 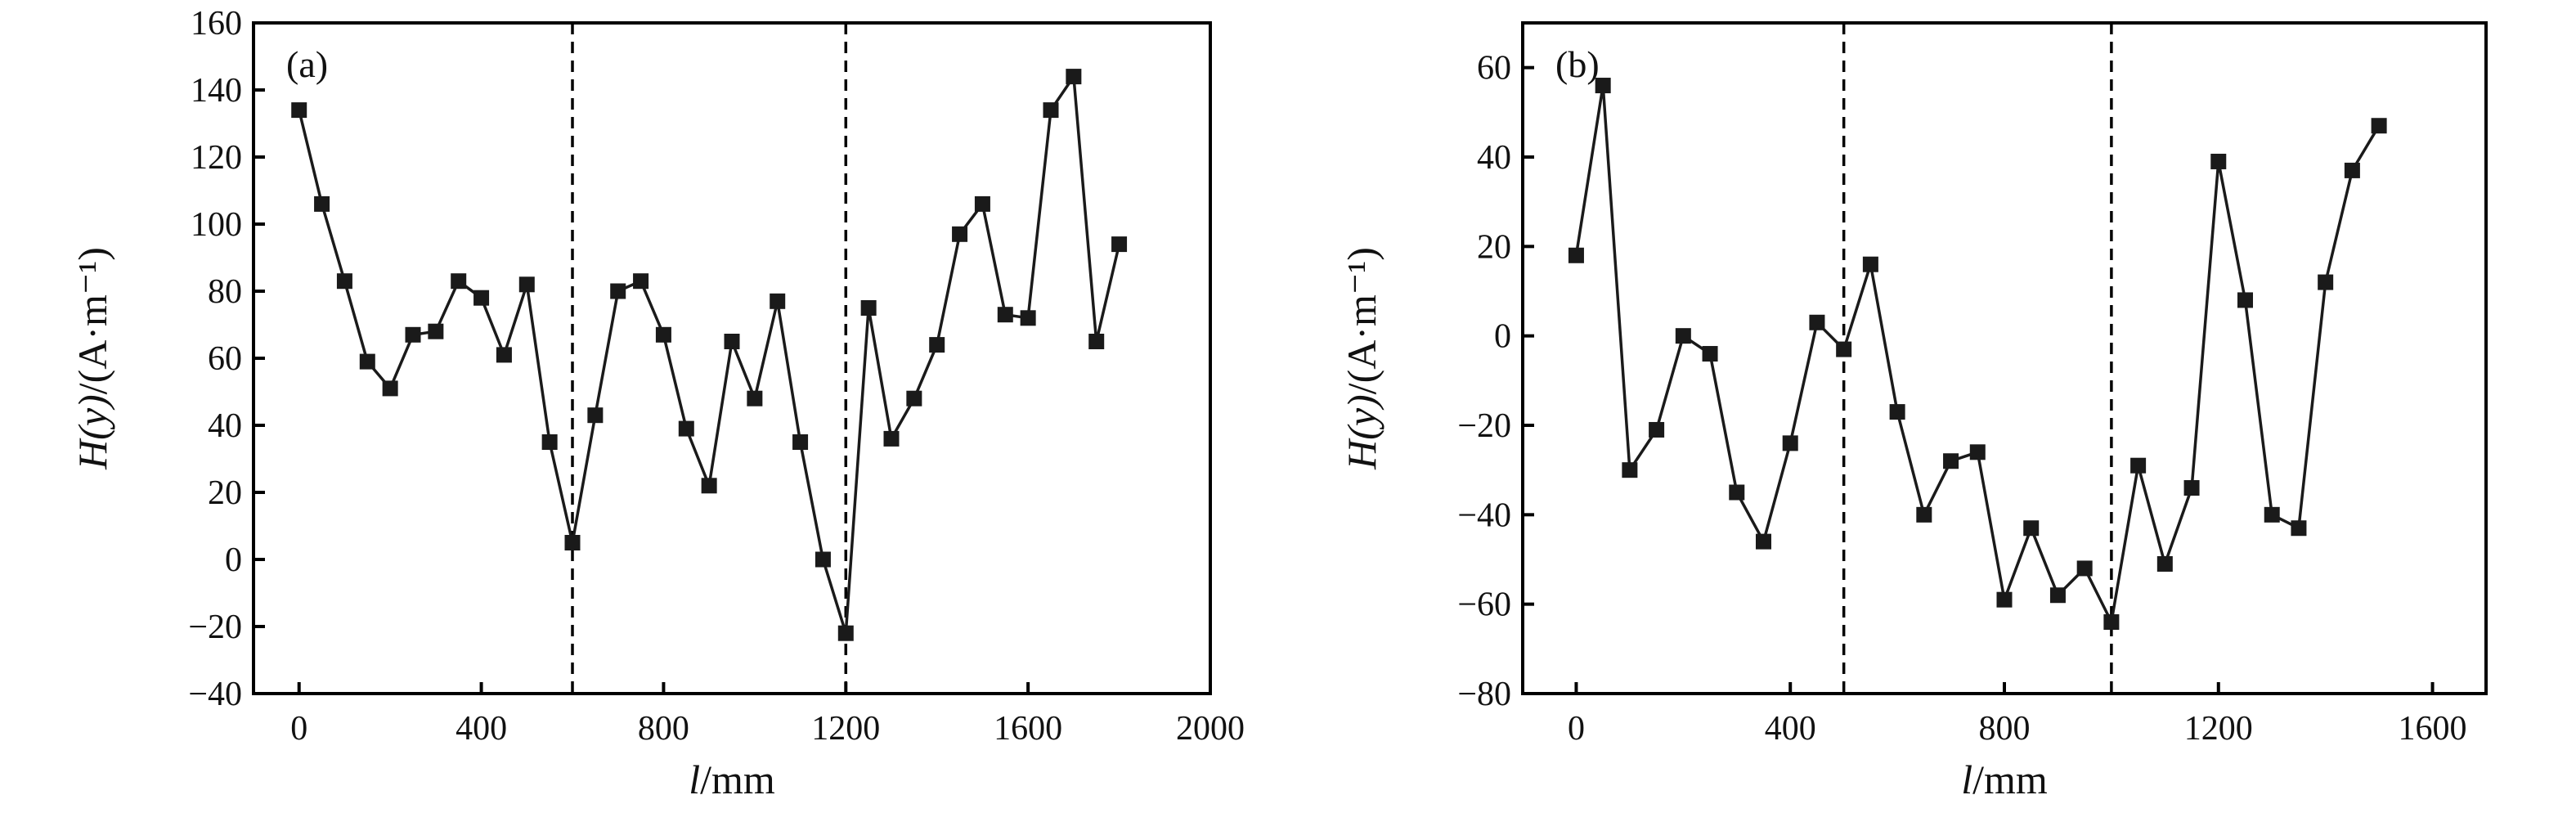 What do you see at coordinates (2005, 729) in the screenshot?
I see `x-tick-label-b: 800` at bounding box center [2005, 729].